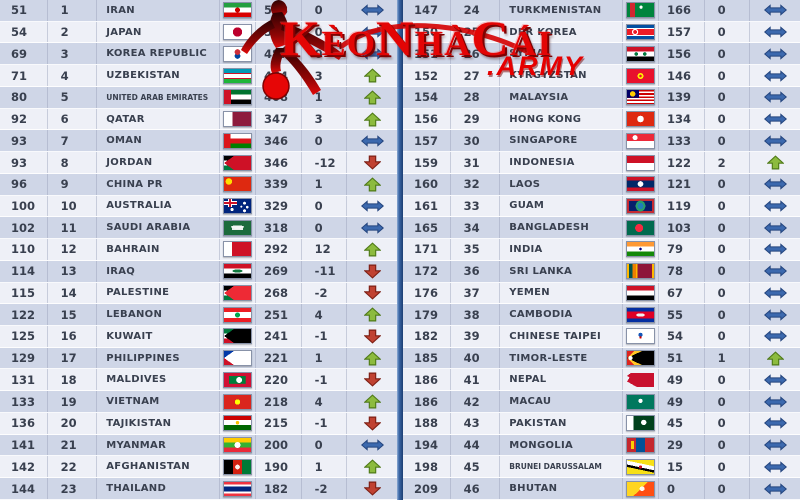 The height and width of the screenshot is (500, 800). I want to click on country-cell: TAJIKISTAN, so click(159, 423).